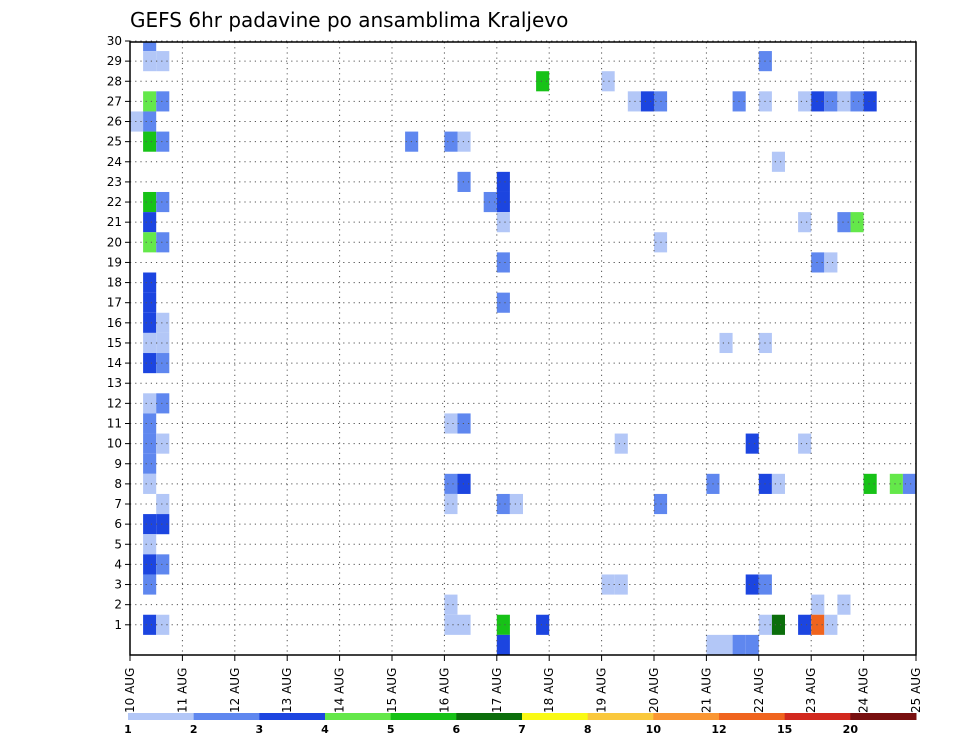 This screenshot has height=742, width=960. What do you see at coordinates (549, 690) in the screenshot?
I see `x-tick-label: 18 AUG` at bounding box center [549, 690].